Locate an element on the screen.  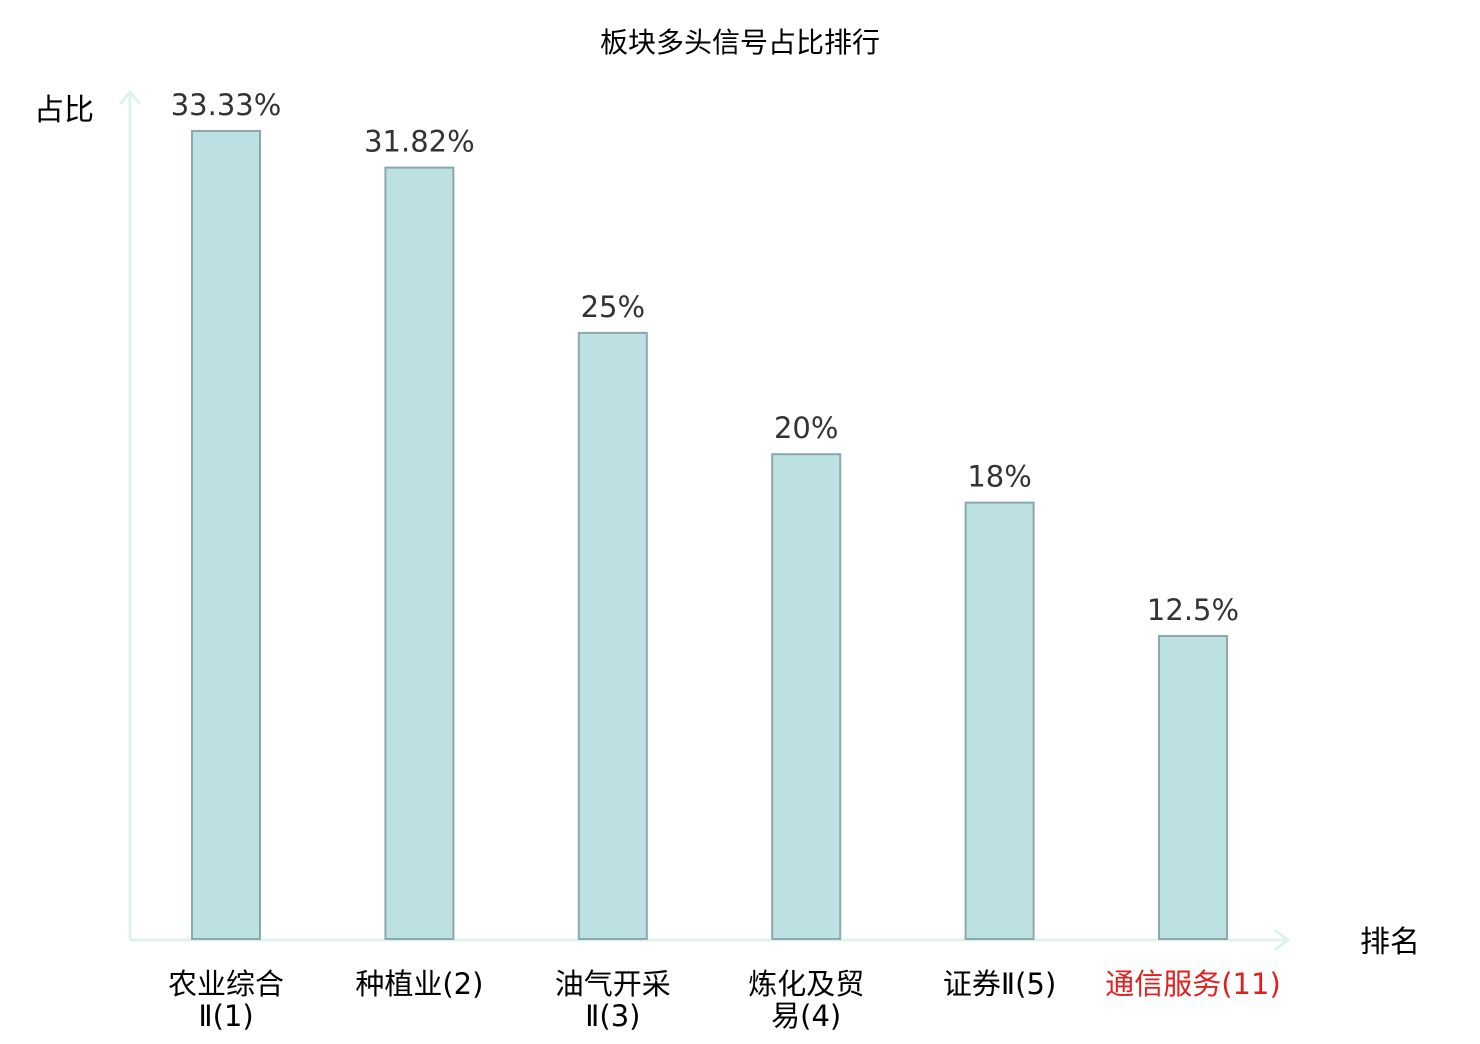
bar-value-label: 20% is located at coordinates (806, 428).